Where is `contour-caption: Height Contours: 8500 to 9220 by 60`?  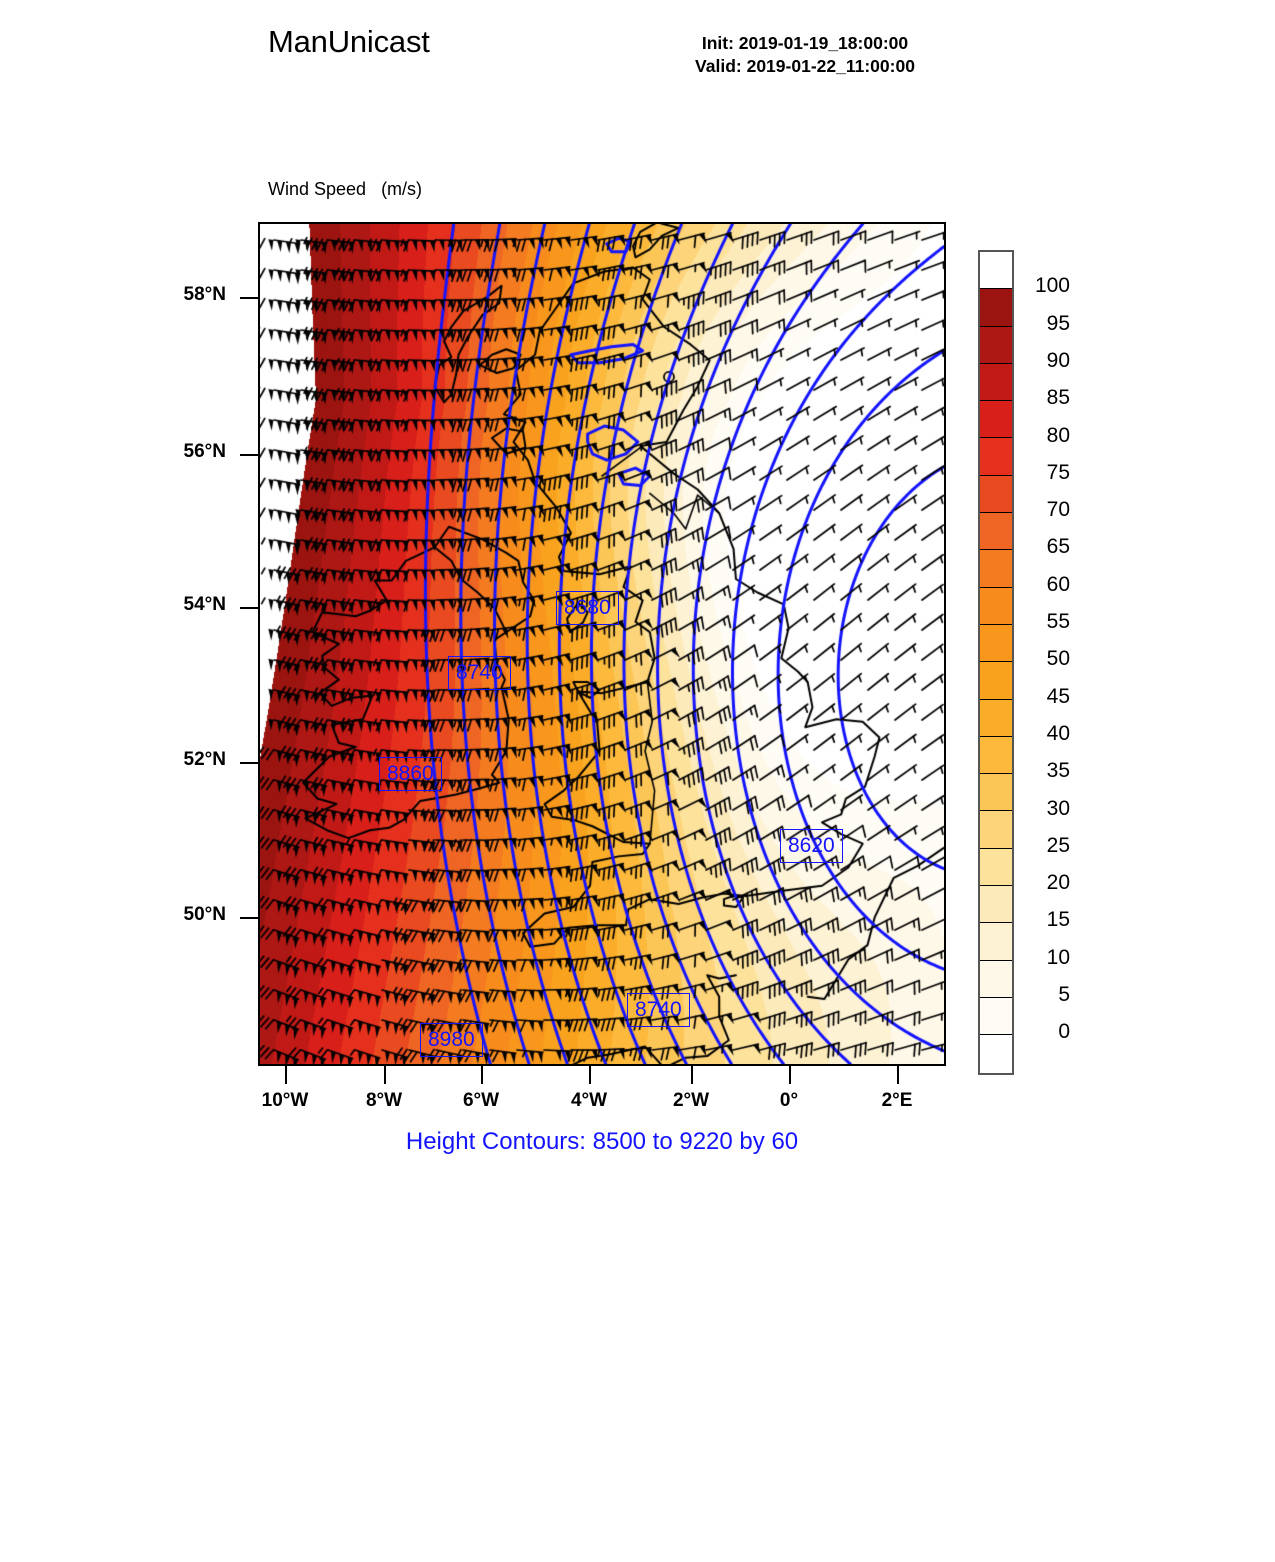
contour-caption: Height Contours: 8500 to 9220 by 60 is located at coordinates (602, 1141).